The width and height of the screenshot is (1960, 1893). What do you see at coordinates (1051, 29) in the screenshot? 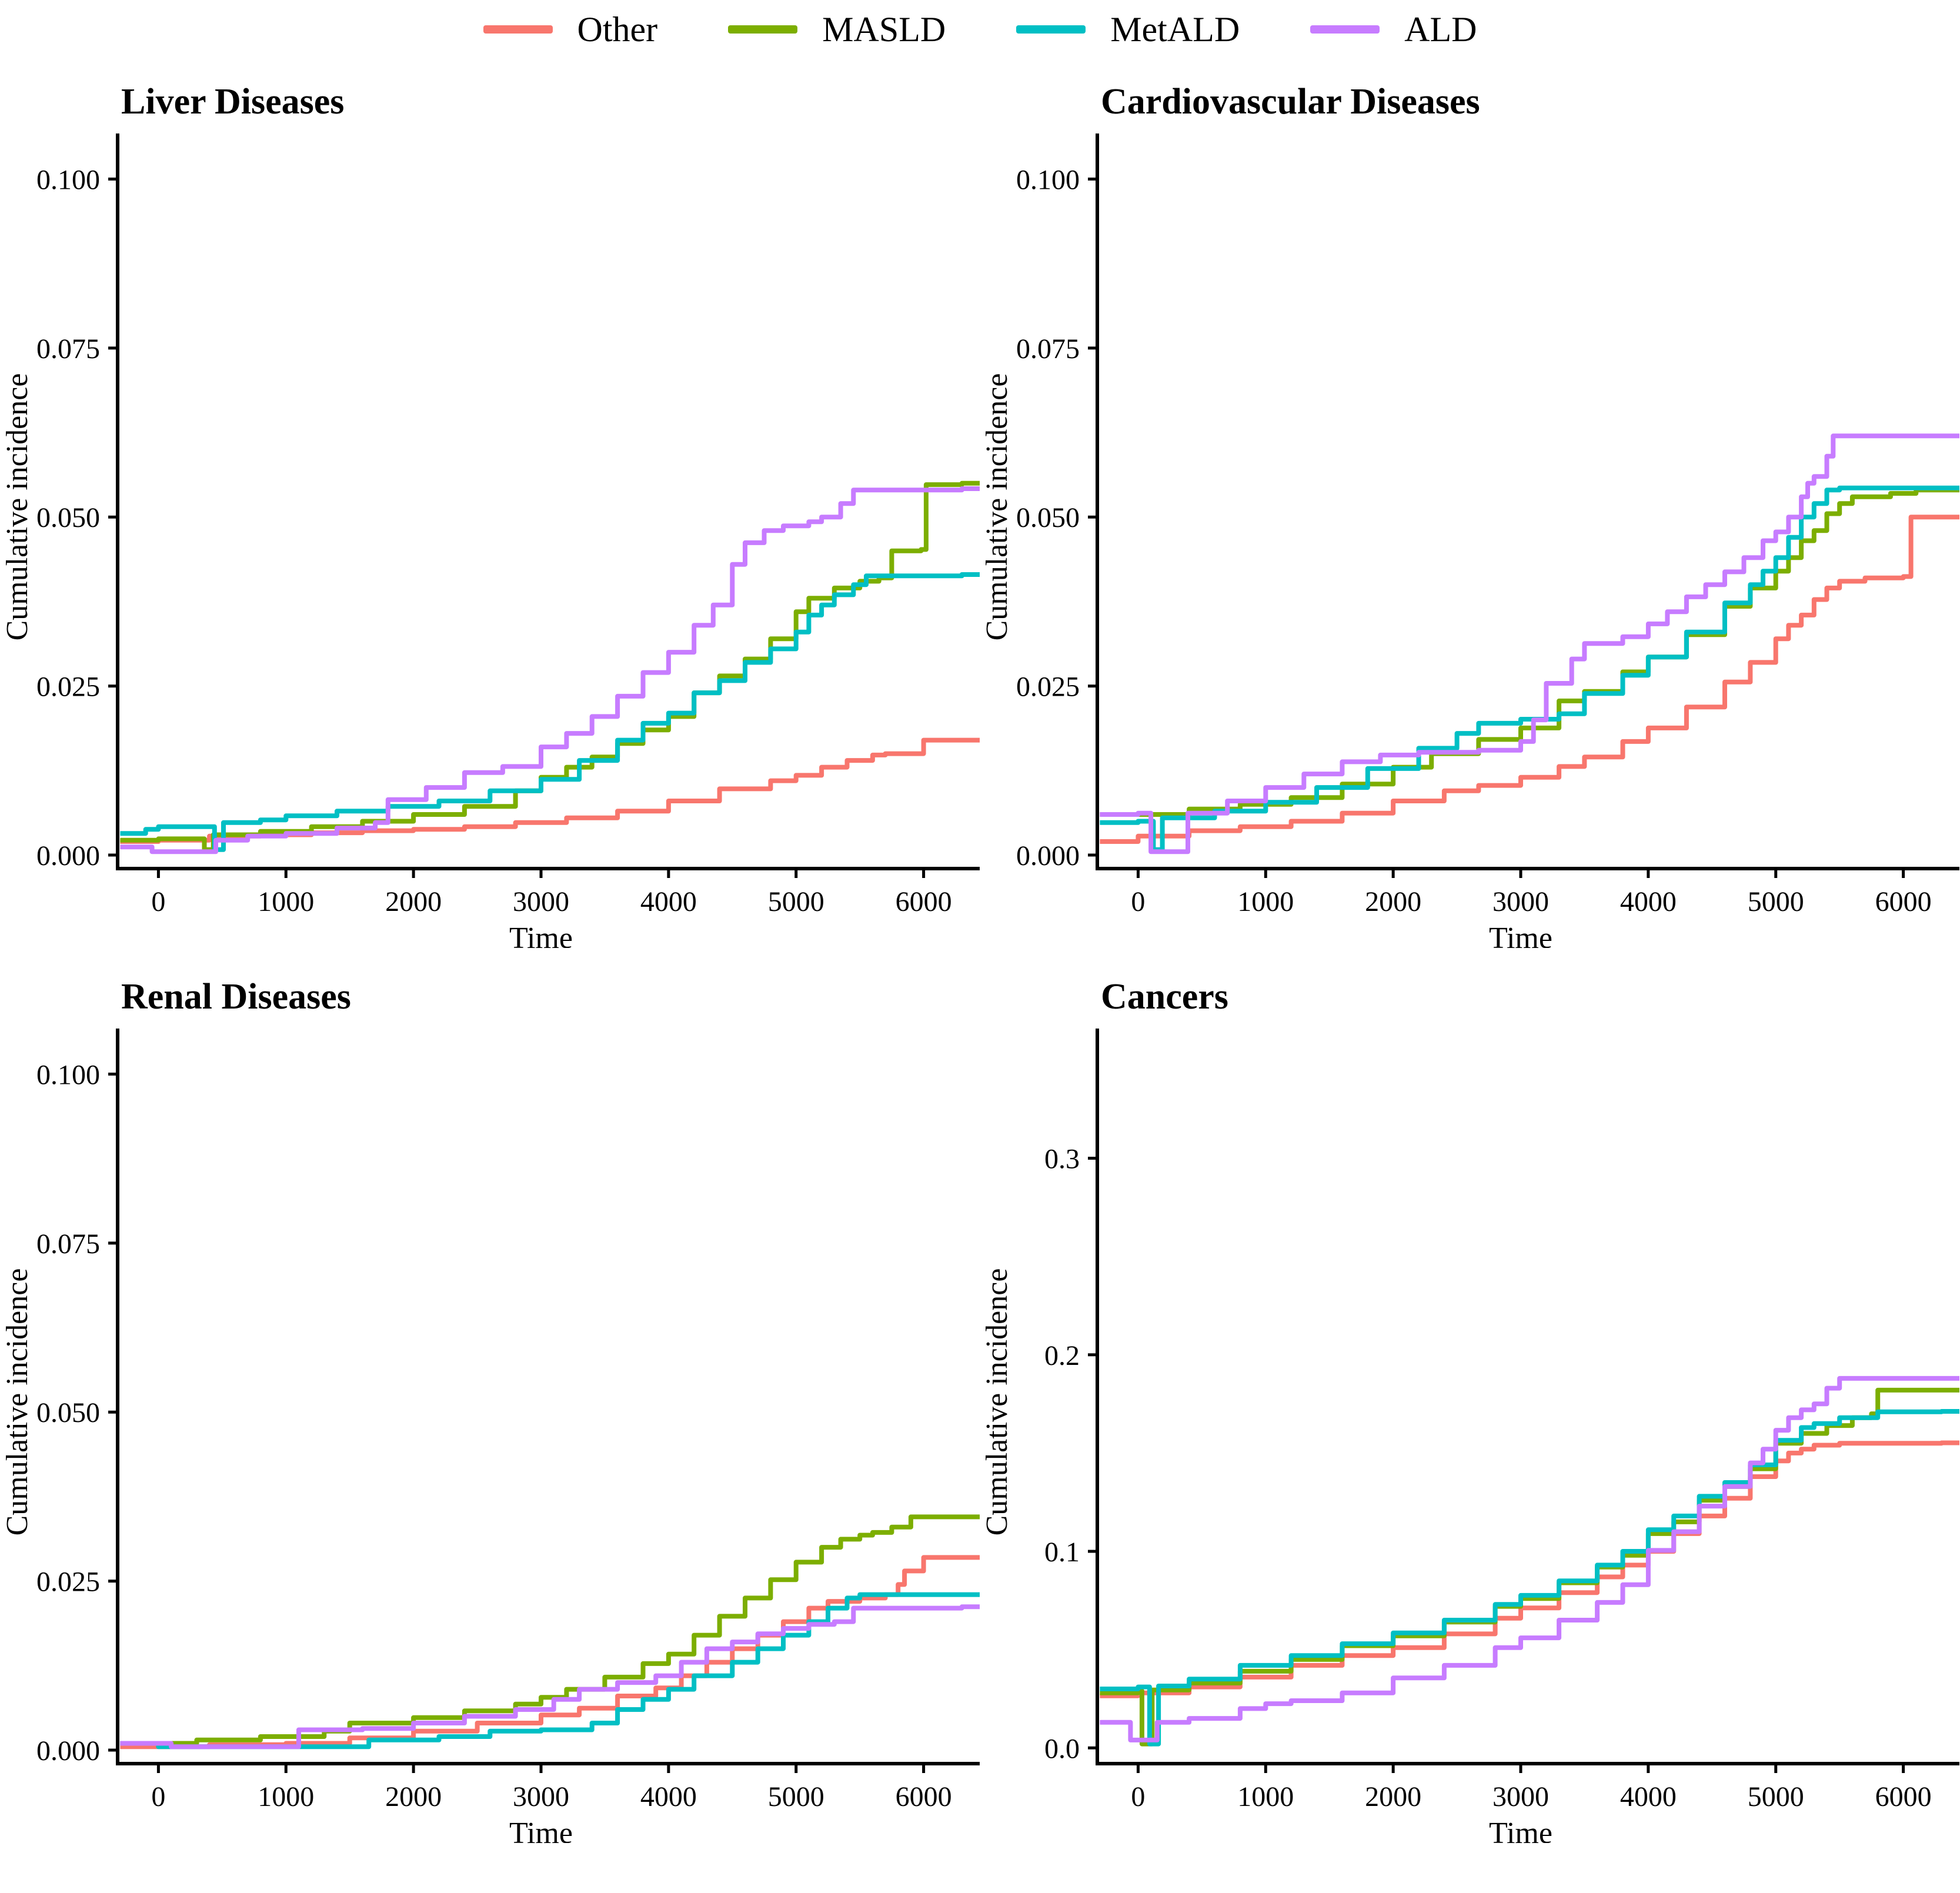
I see `legend-swatch-metald` at bounding box center [1051, 29].